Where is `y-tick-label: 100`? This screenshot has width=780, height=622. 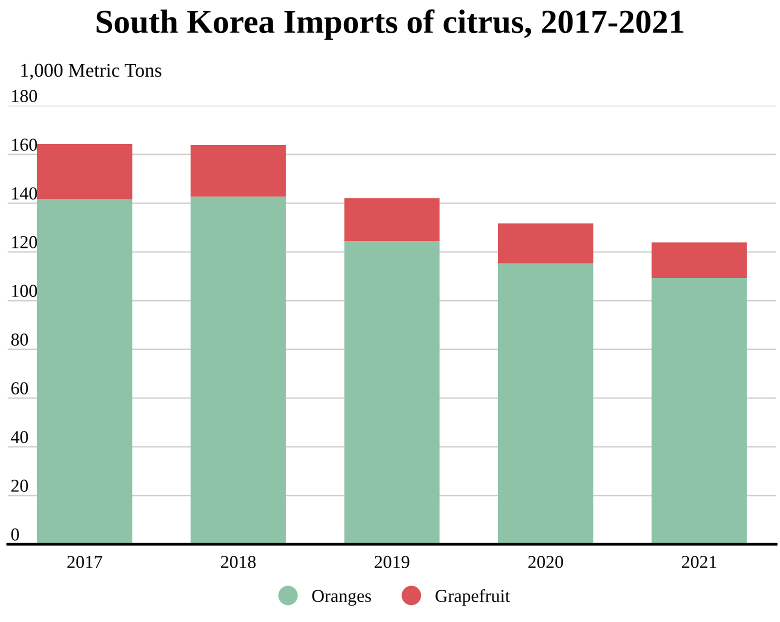
y-tick-label: 100 is located at coordinates (24, 290).